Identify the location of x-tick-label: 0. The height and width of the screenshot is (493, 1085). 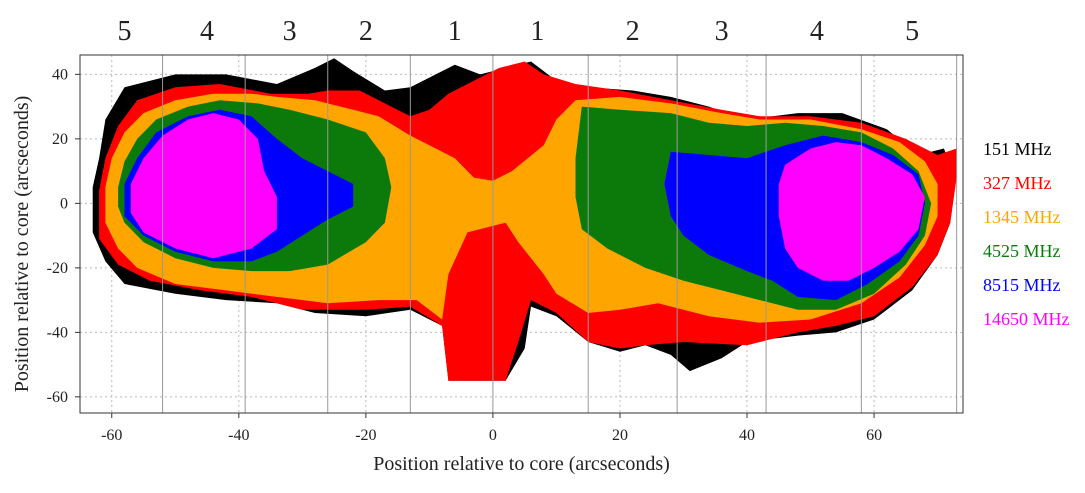
(493, 435).